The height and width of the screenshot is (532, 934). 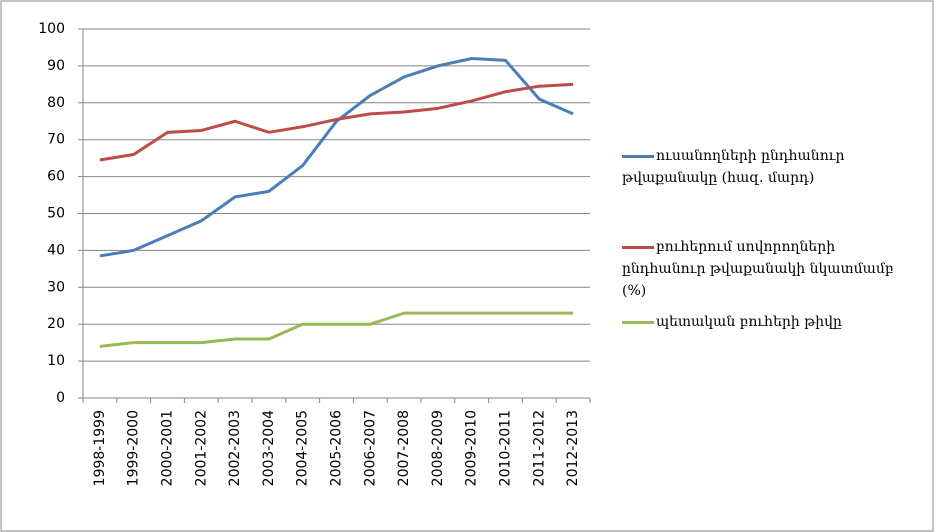 I want to click on legend-entry: պետական բուհերի թիվը, so click(x=772, y=322).